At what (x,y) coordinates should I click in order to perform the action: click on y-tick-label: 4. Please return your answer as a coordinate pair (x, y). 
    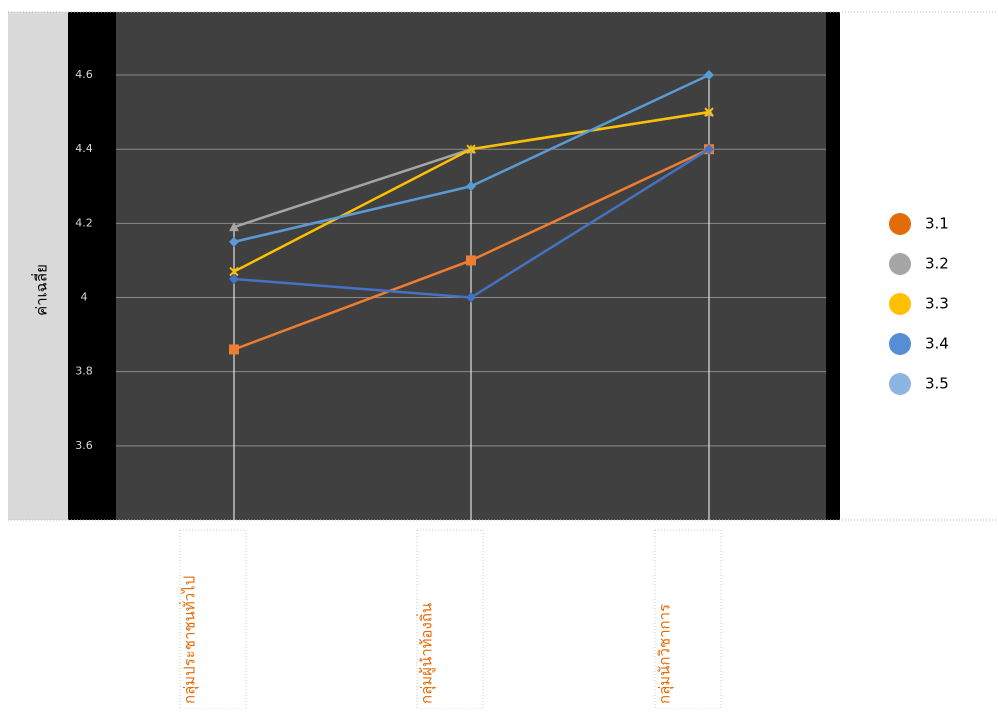
    Looking at the image, I should click on (84, 297).